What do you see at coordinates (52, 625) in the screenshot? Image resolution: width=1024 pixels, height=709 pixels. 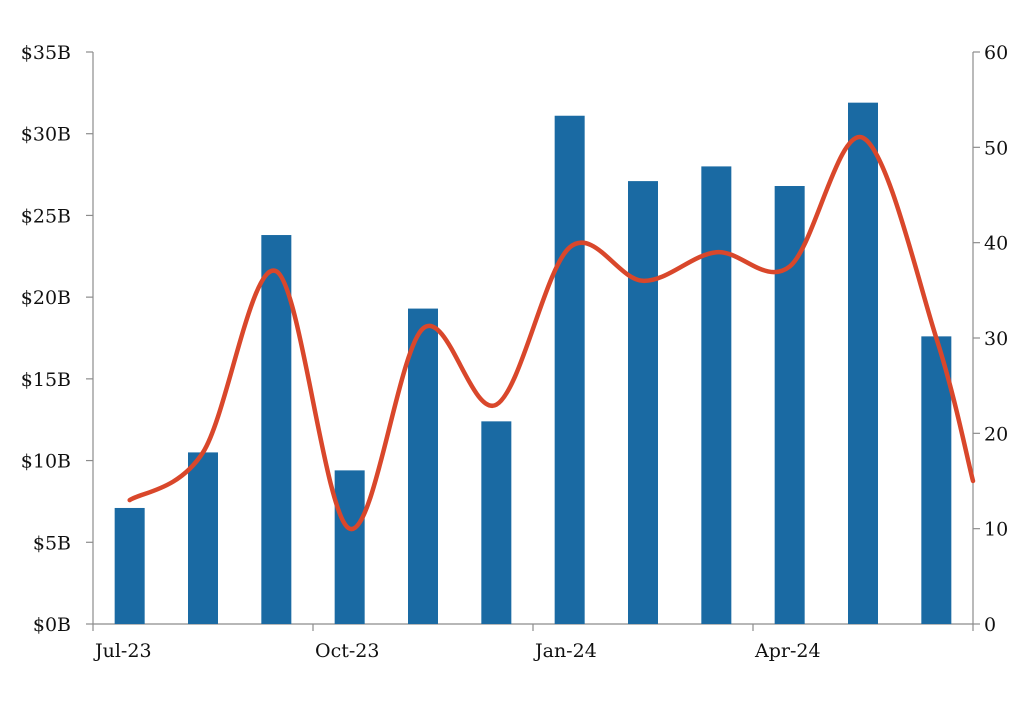 I see `left-y-tick-label: $0B` at bounding box center [52, 625].